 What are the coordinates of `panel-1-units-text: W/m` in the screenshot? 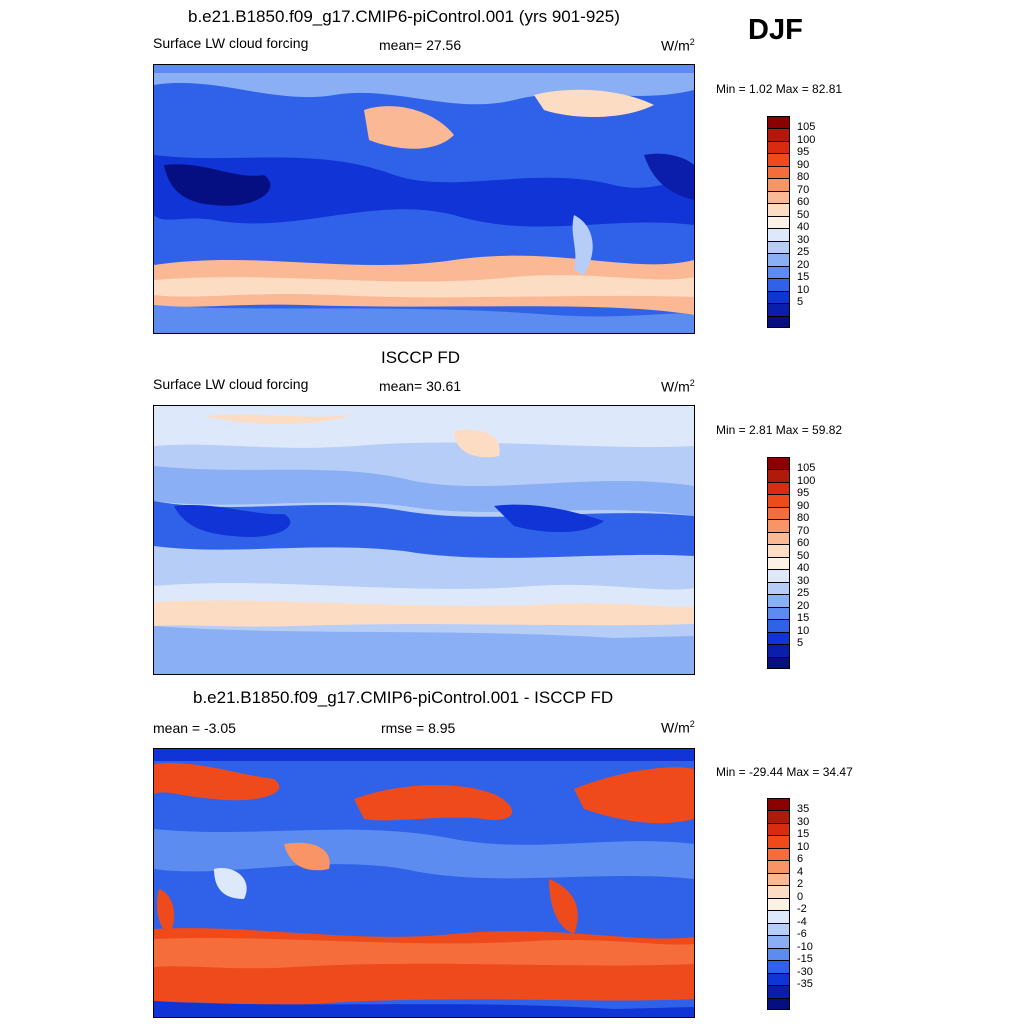 It's located at (675, 45).